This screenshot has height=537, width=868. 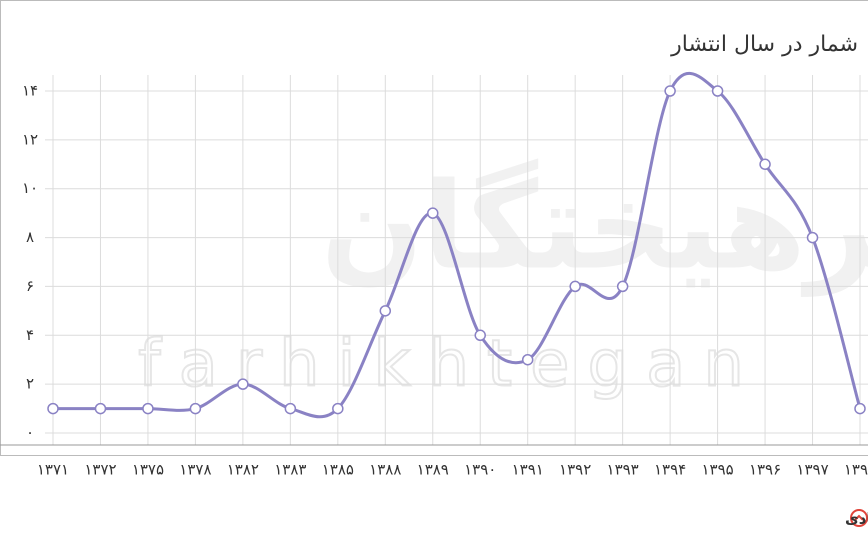 I want to click on watermark: farhikhtegan, so click(x=450, y=365).